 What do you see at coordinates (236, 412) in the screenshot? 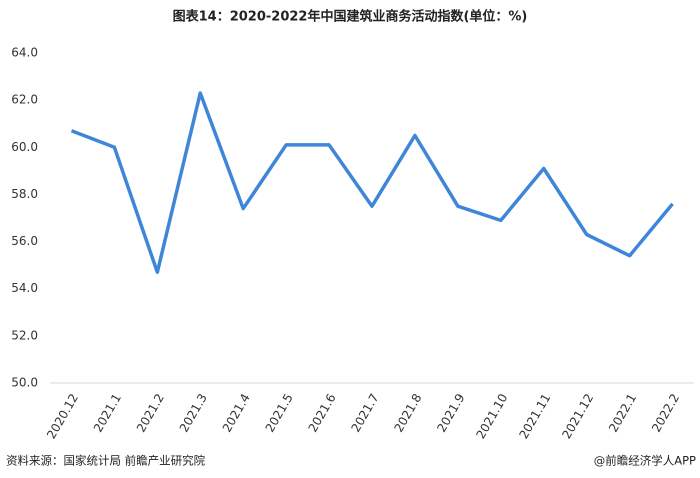
I see `x-tick-label: 2021.4` at bounding box center [236, 412].